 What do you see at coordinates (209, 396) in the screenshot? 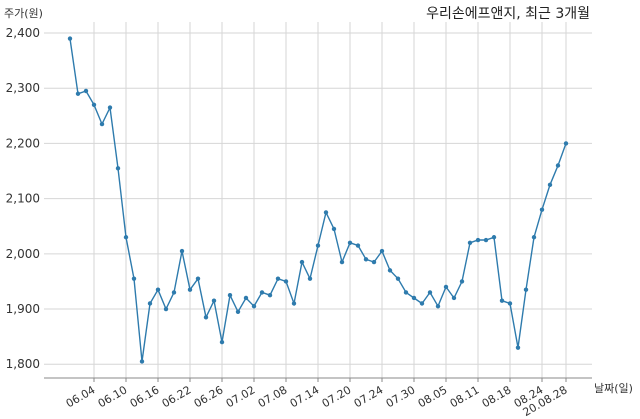
I see `x-tick-label: 06.26` at bounding box center [209, 396].